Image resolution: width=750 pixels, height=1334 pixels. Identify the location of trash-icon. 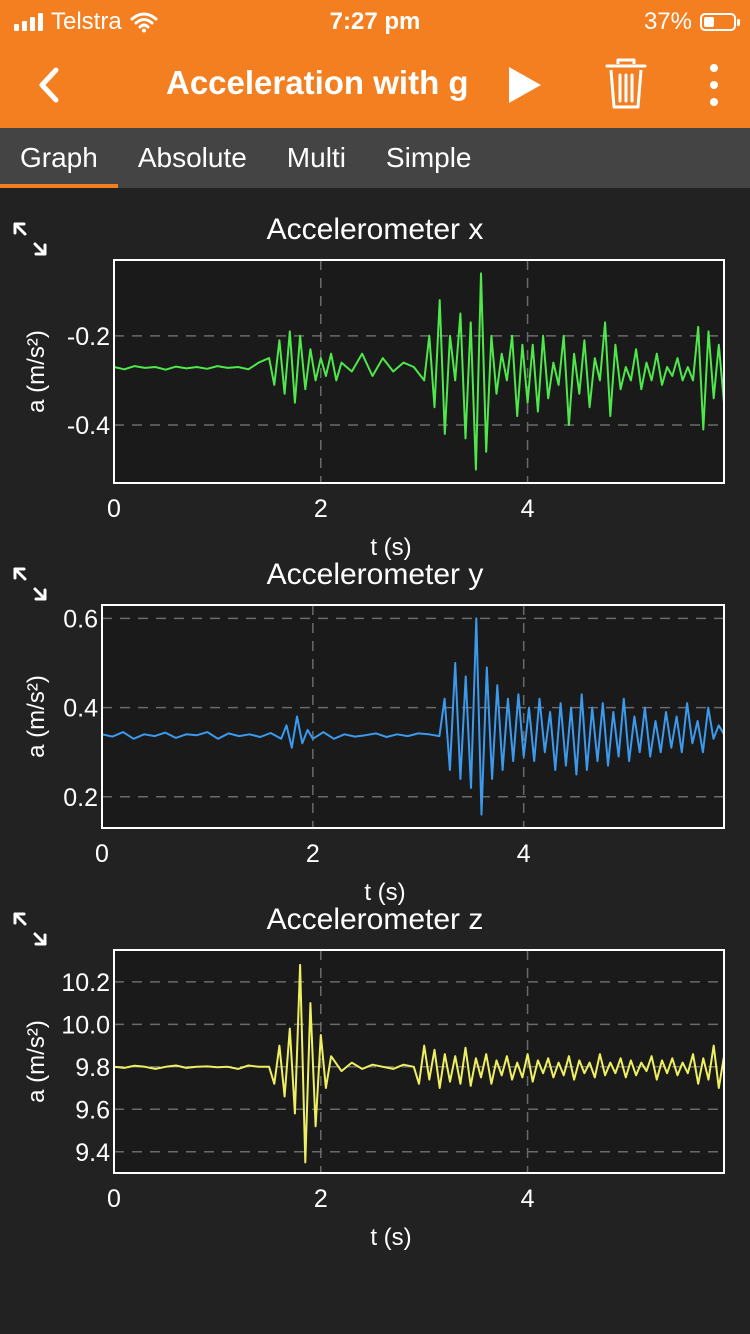
(626, 84).